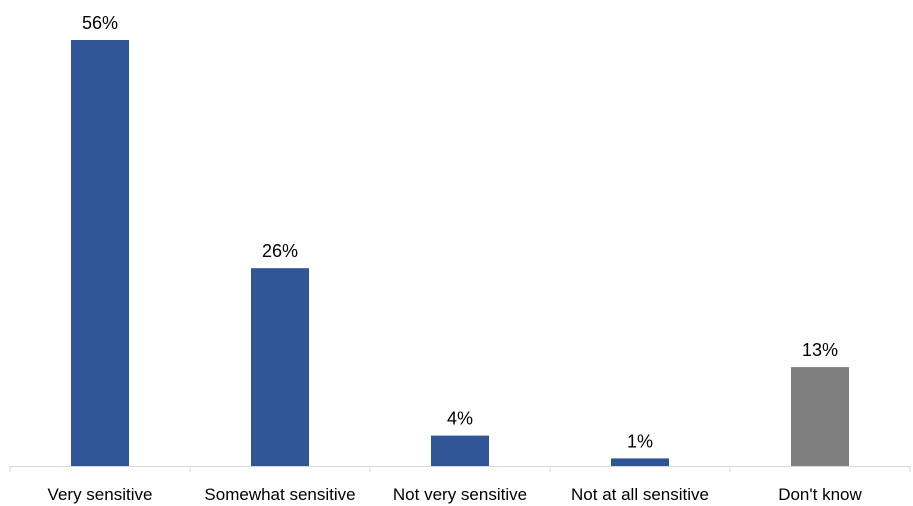 The height and width of the screenshot is (506, 913). What do you see at coordinates (640, 494) in the screenshot?
I see `category-label-not-at-all-sensitive: Not at all sensitive` at bounding box center [640, 494].